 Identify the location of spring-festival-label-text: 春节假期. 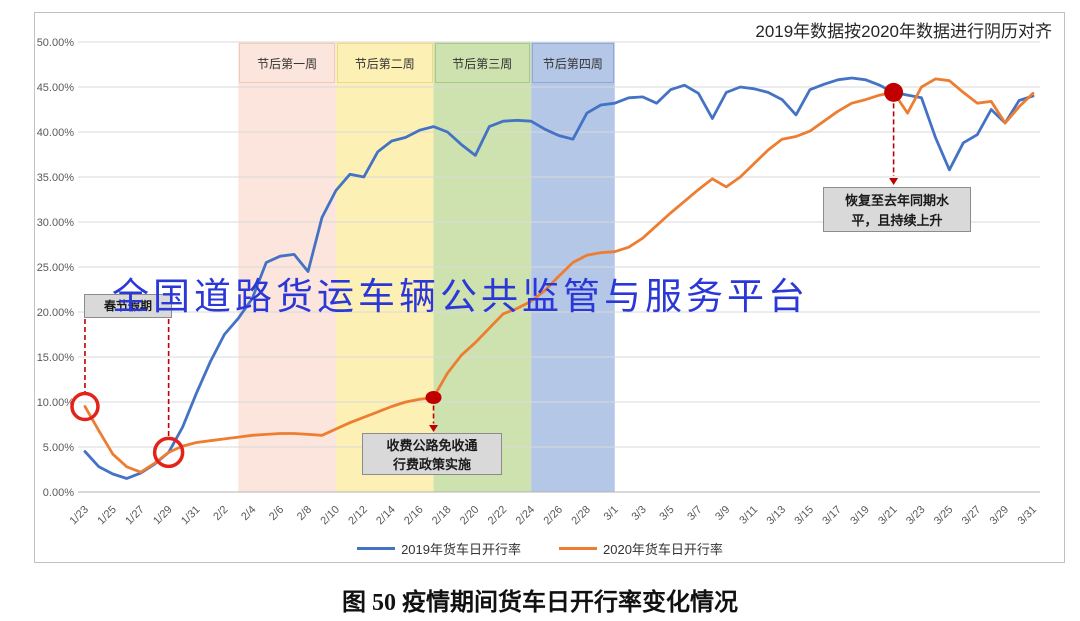
(127, 306).